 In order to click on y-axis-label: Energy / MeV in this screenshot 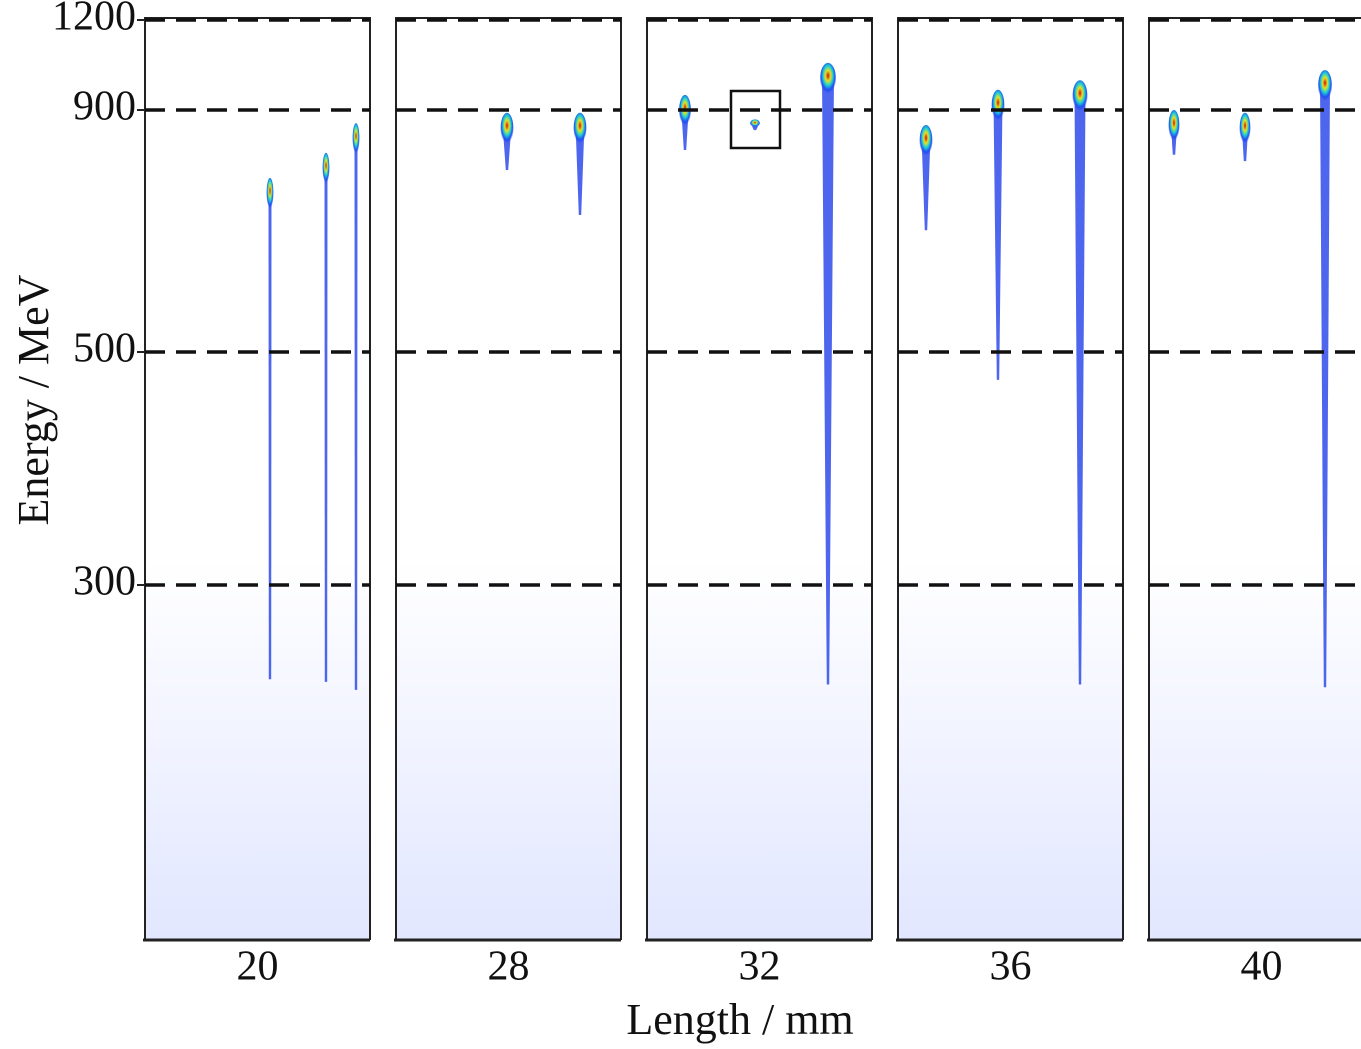, I will do `click(33, 399)`.